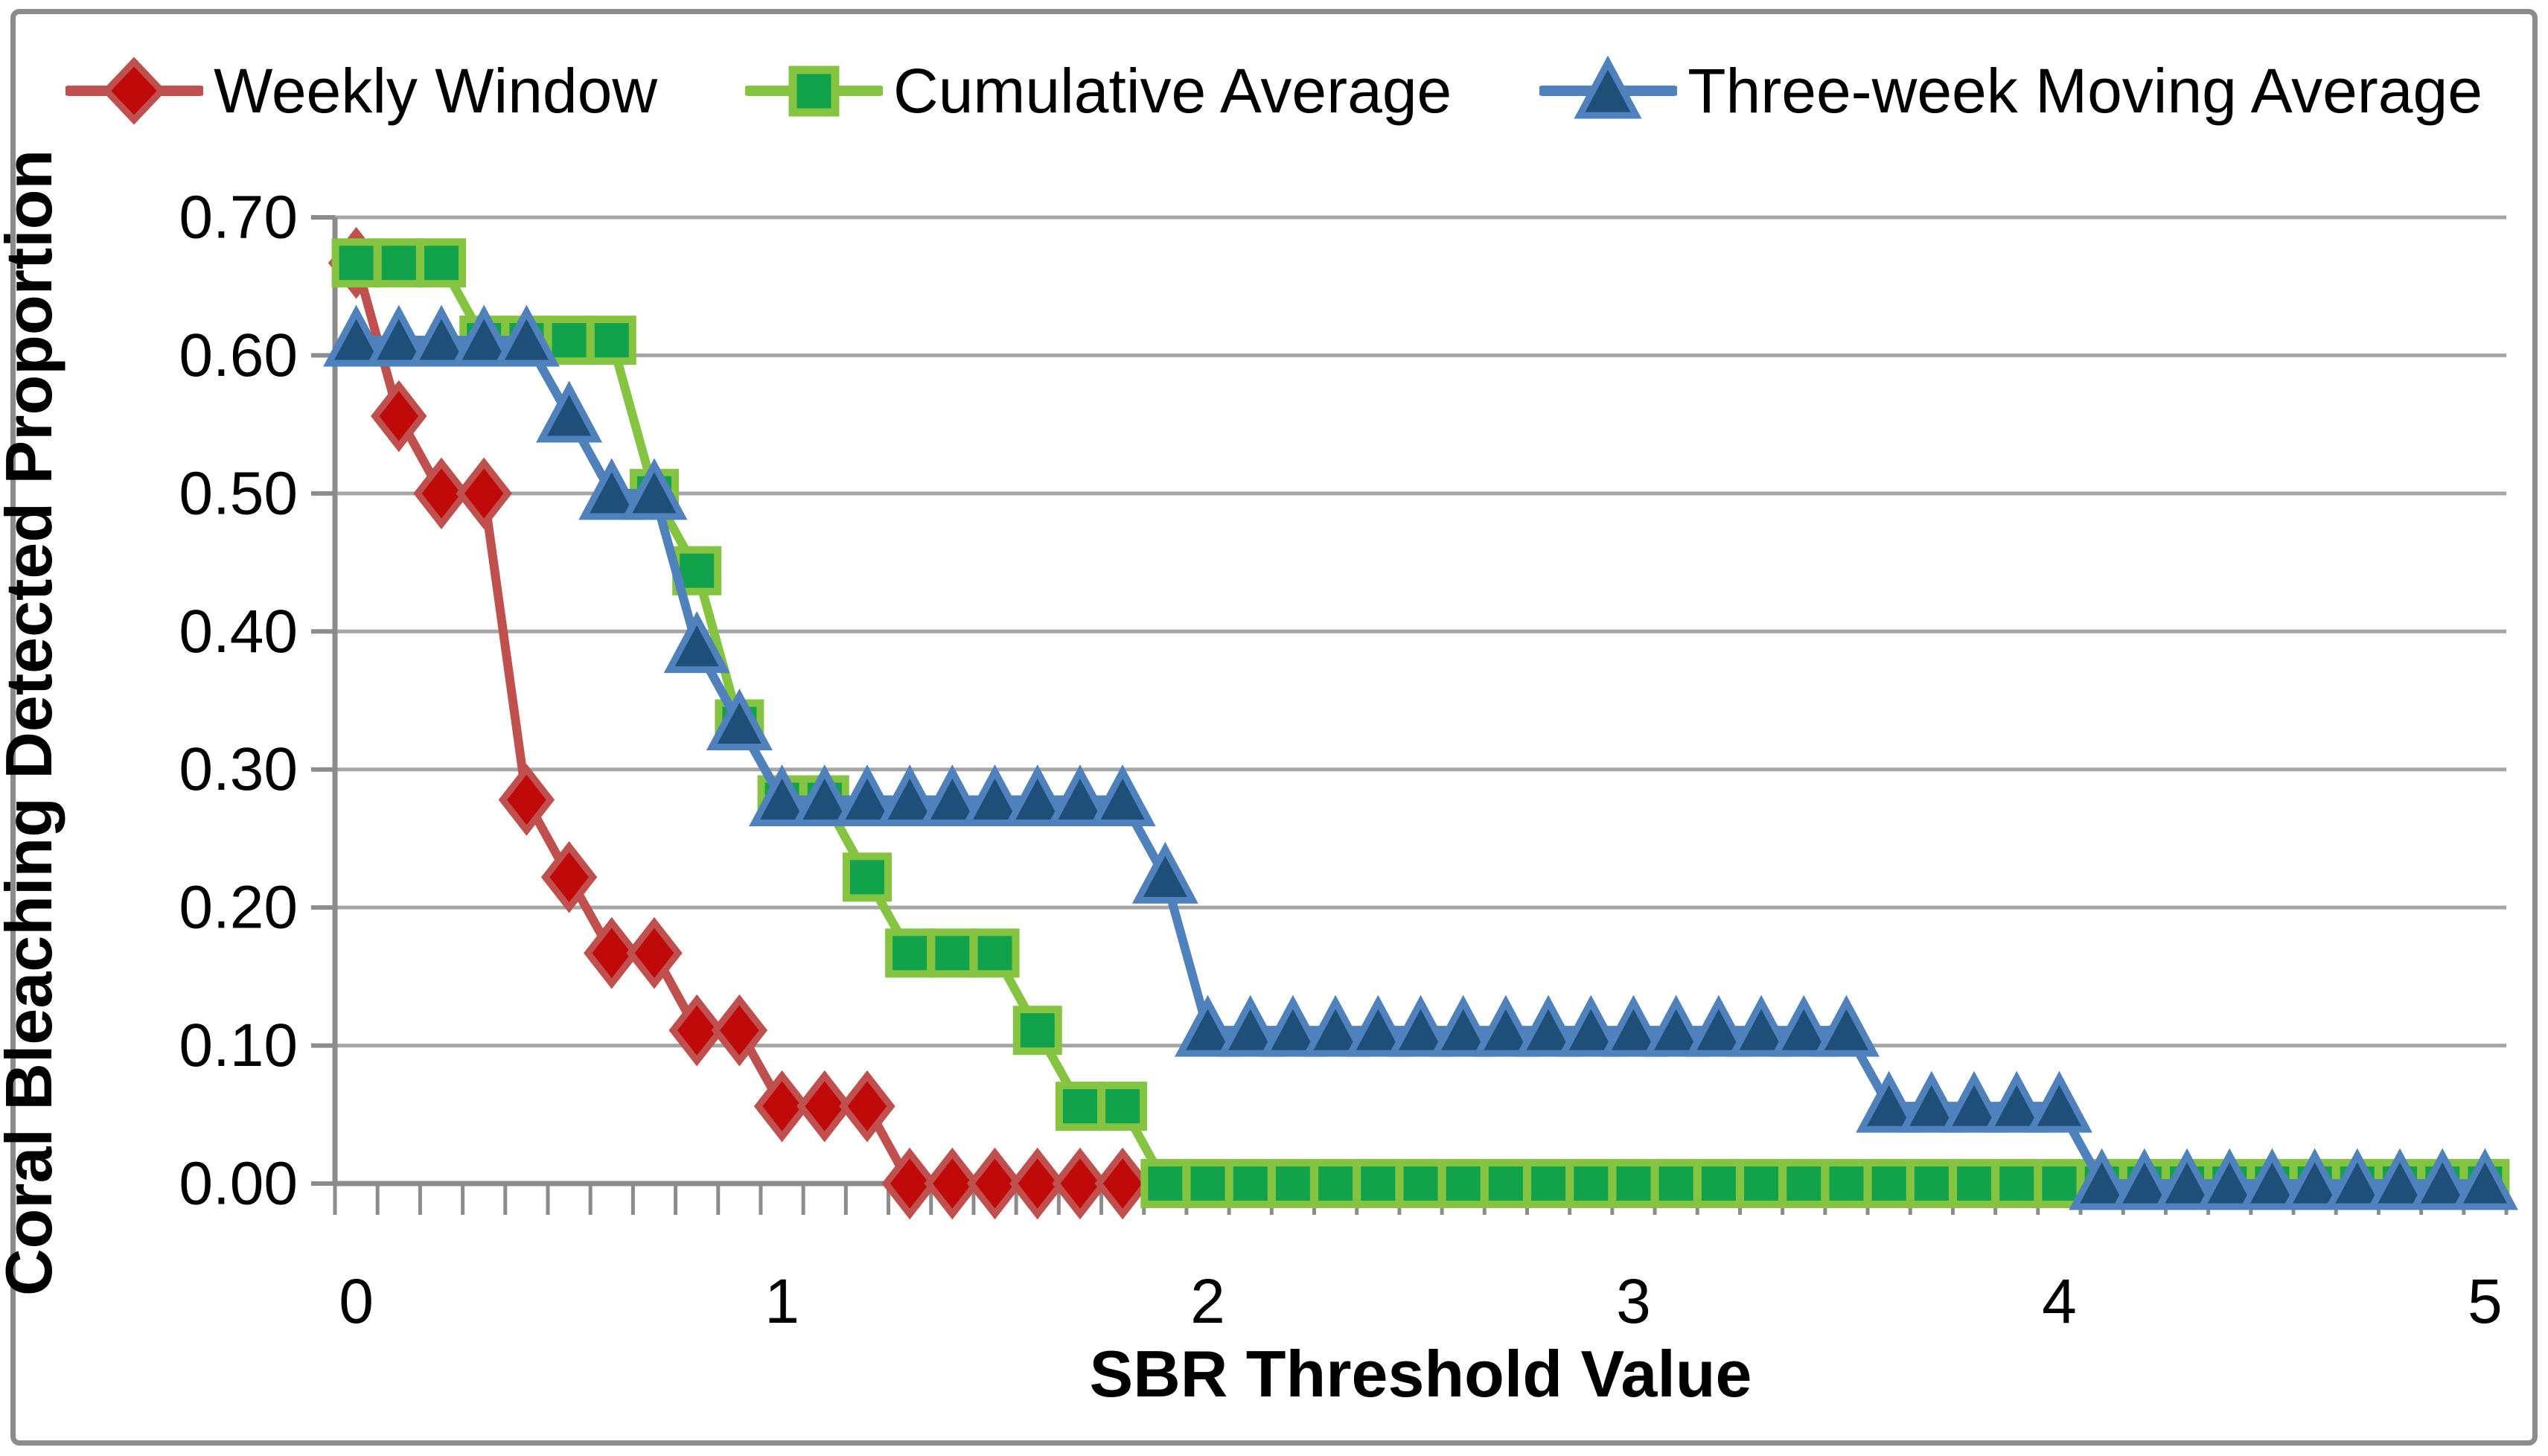 This screenshot has height=1456, width=2548. I want to click on x-tick-label: 3, so click(1633, 1301).